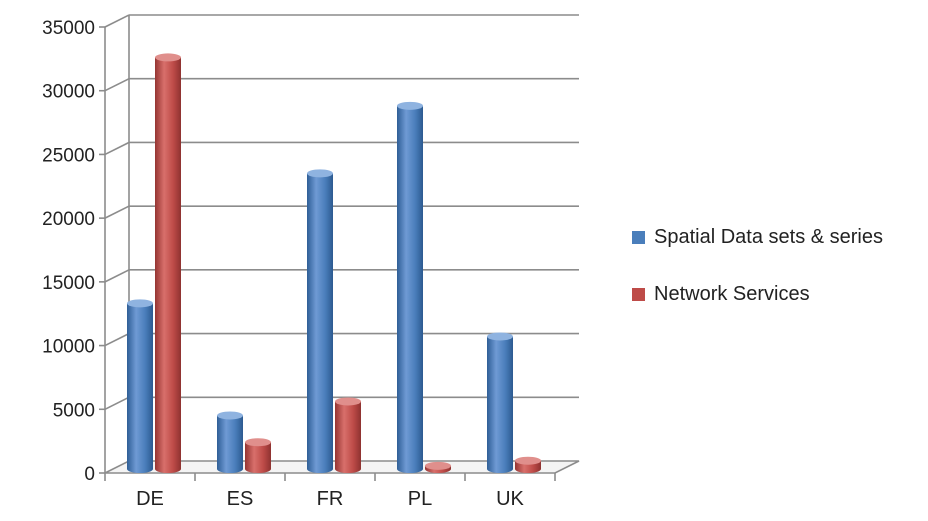 The height and width of the screenshot is (521, 928). Describe the element at coordinates (150, 499) in the screenshot. I see `x-tick-label: DE` at that location.